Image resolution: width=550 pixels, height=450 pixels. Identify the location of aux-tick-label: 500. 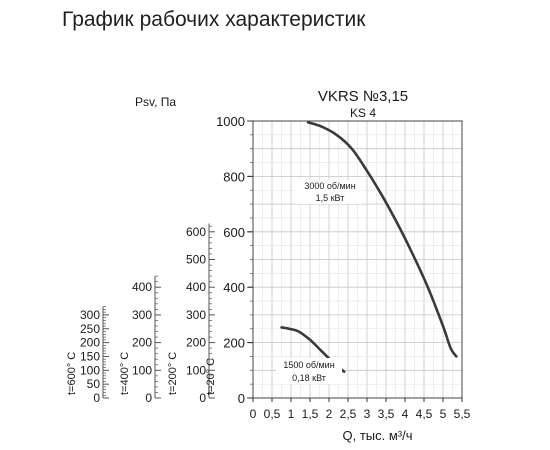
(196, 260).